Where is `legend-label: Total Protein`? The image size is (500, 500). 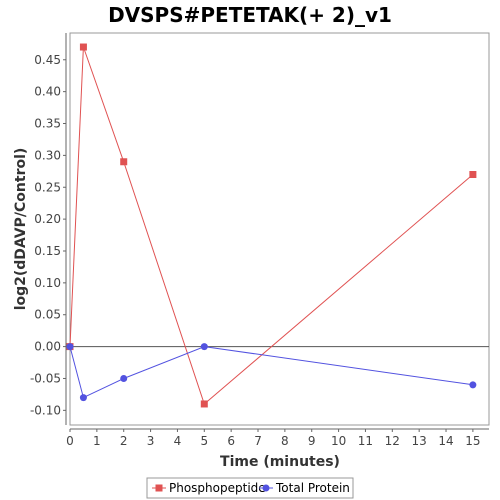
legend-label: Total Protein is located at coordinates (312, 488).